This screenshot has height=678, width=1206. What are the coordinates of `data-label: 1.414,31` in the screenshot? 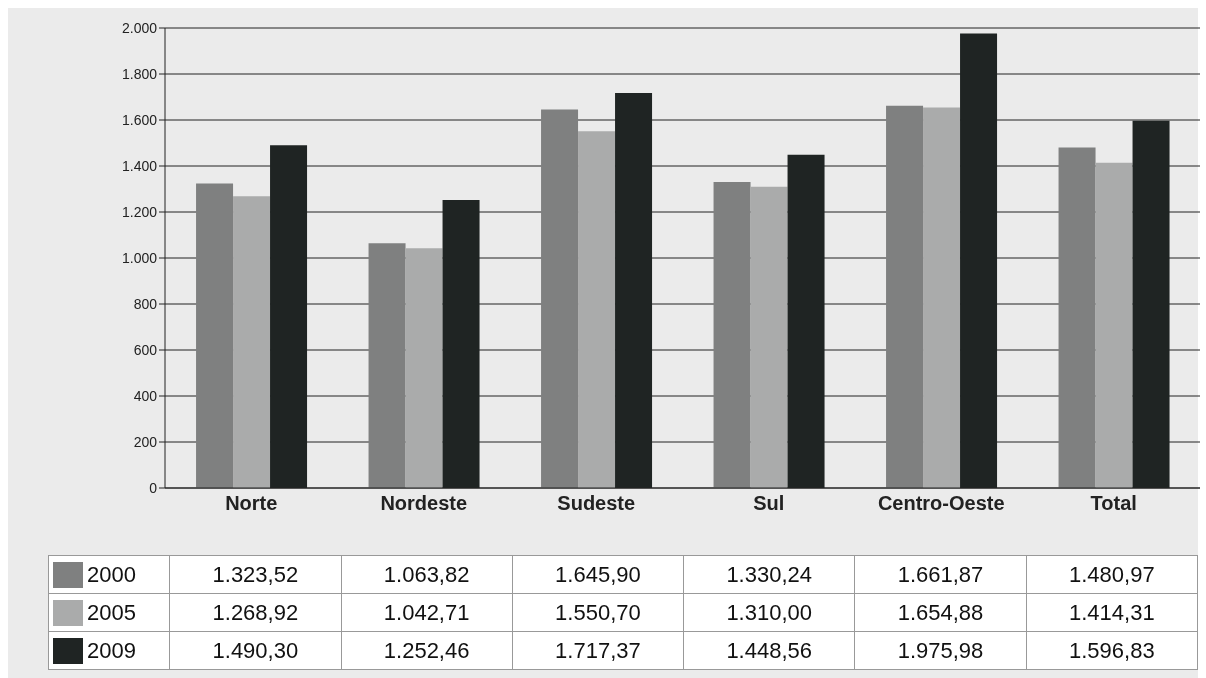 It's located at (1112, 612).